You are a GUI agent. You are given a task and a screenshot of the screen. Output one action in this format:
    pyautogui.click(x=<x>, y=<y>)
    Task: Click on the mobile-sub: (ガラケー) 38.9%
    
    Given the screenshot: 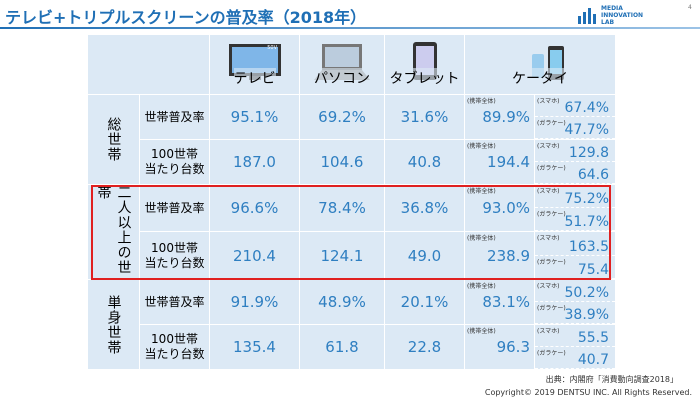 What is the action you would take?
    pyautogui.click(x=575, y=313)
    